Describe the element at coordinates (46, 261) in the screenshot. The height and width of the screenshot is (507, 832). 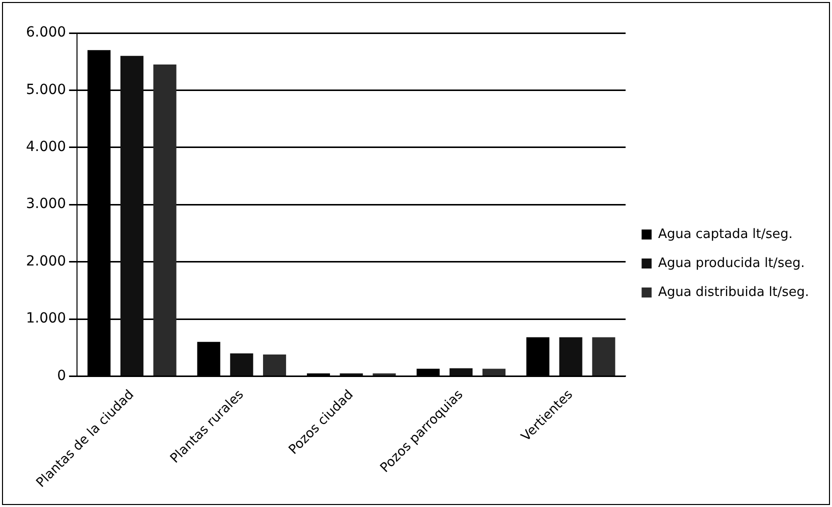
I see `y-tick-label: 2.000` at that location.